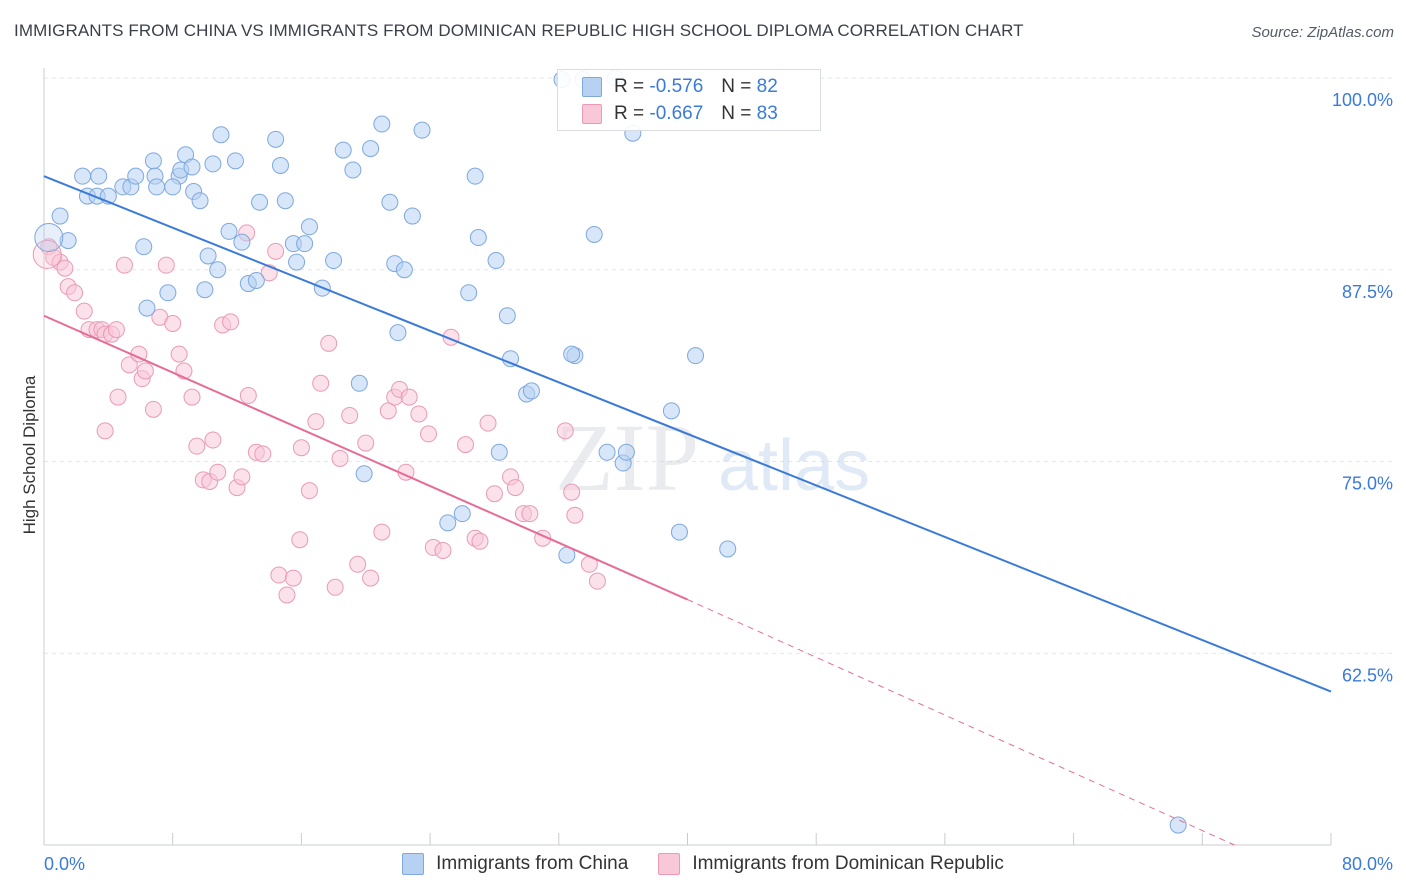  What do you see at coordinates (1367, 675) in the screenshot?
I see `y-tick-label: 62.5%` at bounding box center [1367, 675].